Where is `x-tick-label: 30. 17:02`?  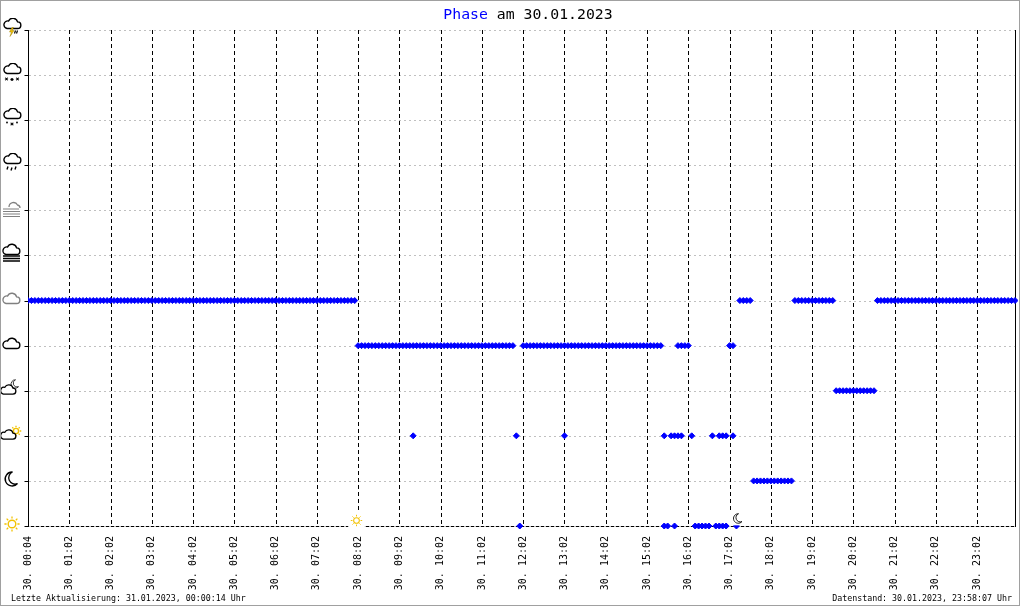
x-tick-label: 30. 17:02 is located at coordinates (729, 563).